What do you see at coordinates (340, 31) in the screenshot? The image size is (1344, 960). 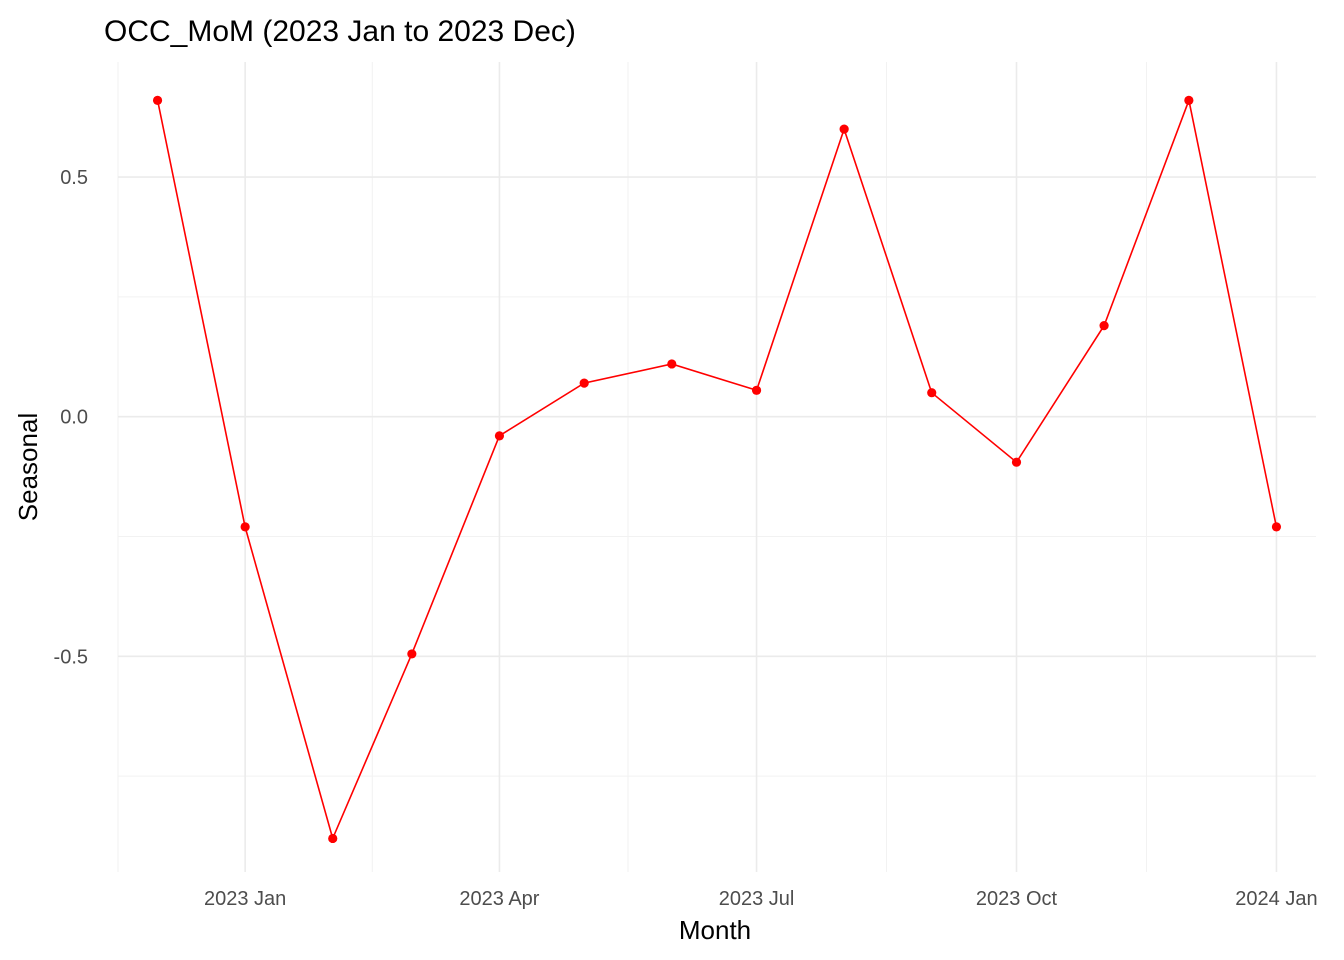 I see `chart-title: OCC_MoM (2023 Jan to 2023 Dec)` at bounding box center [340, 31].